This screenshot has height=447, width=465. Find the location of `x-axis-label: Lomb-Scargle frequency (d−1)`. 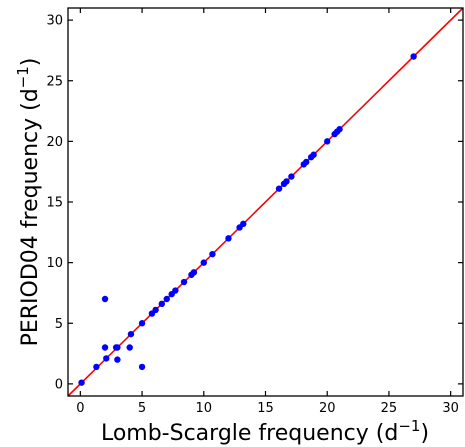

x-axis-label: Lomb-Scargle frequency (d−1) is located at coordinates (265, 431).